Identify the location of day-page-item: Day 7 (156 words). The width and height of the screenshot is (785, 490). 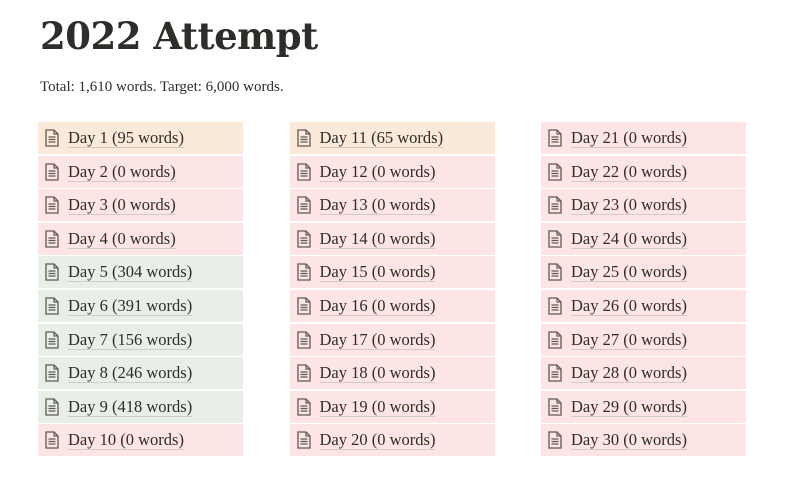
(140, 339).